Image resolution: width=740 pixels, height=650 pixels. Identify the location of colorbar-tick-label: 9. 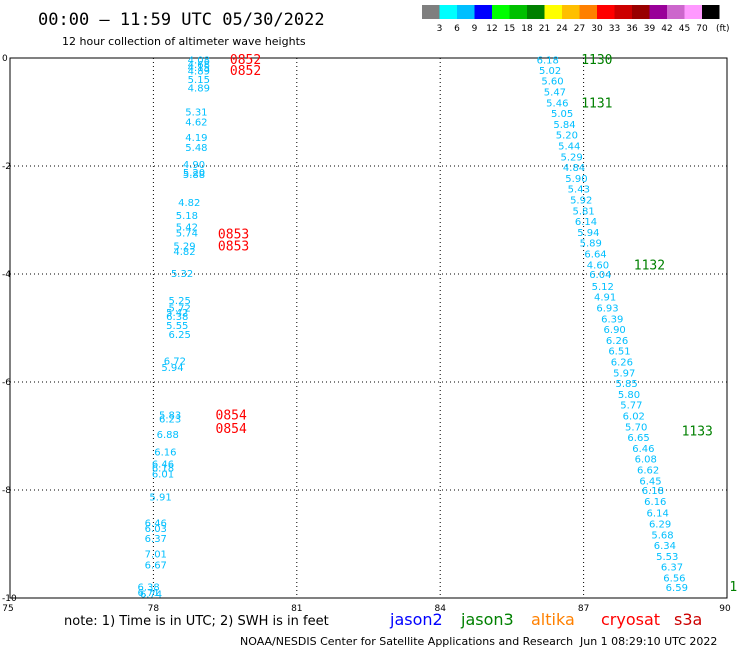
(475, 29).